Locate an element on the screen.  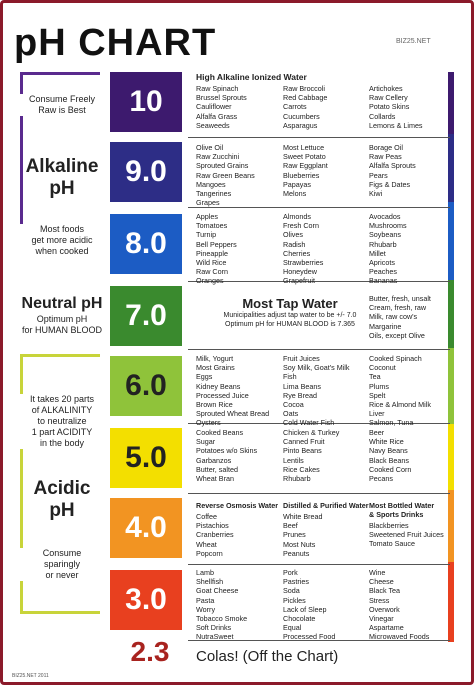
food-item: Tangerines is located at coordinates (214, 194).